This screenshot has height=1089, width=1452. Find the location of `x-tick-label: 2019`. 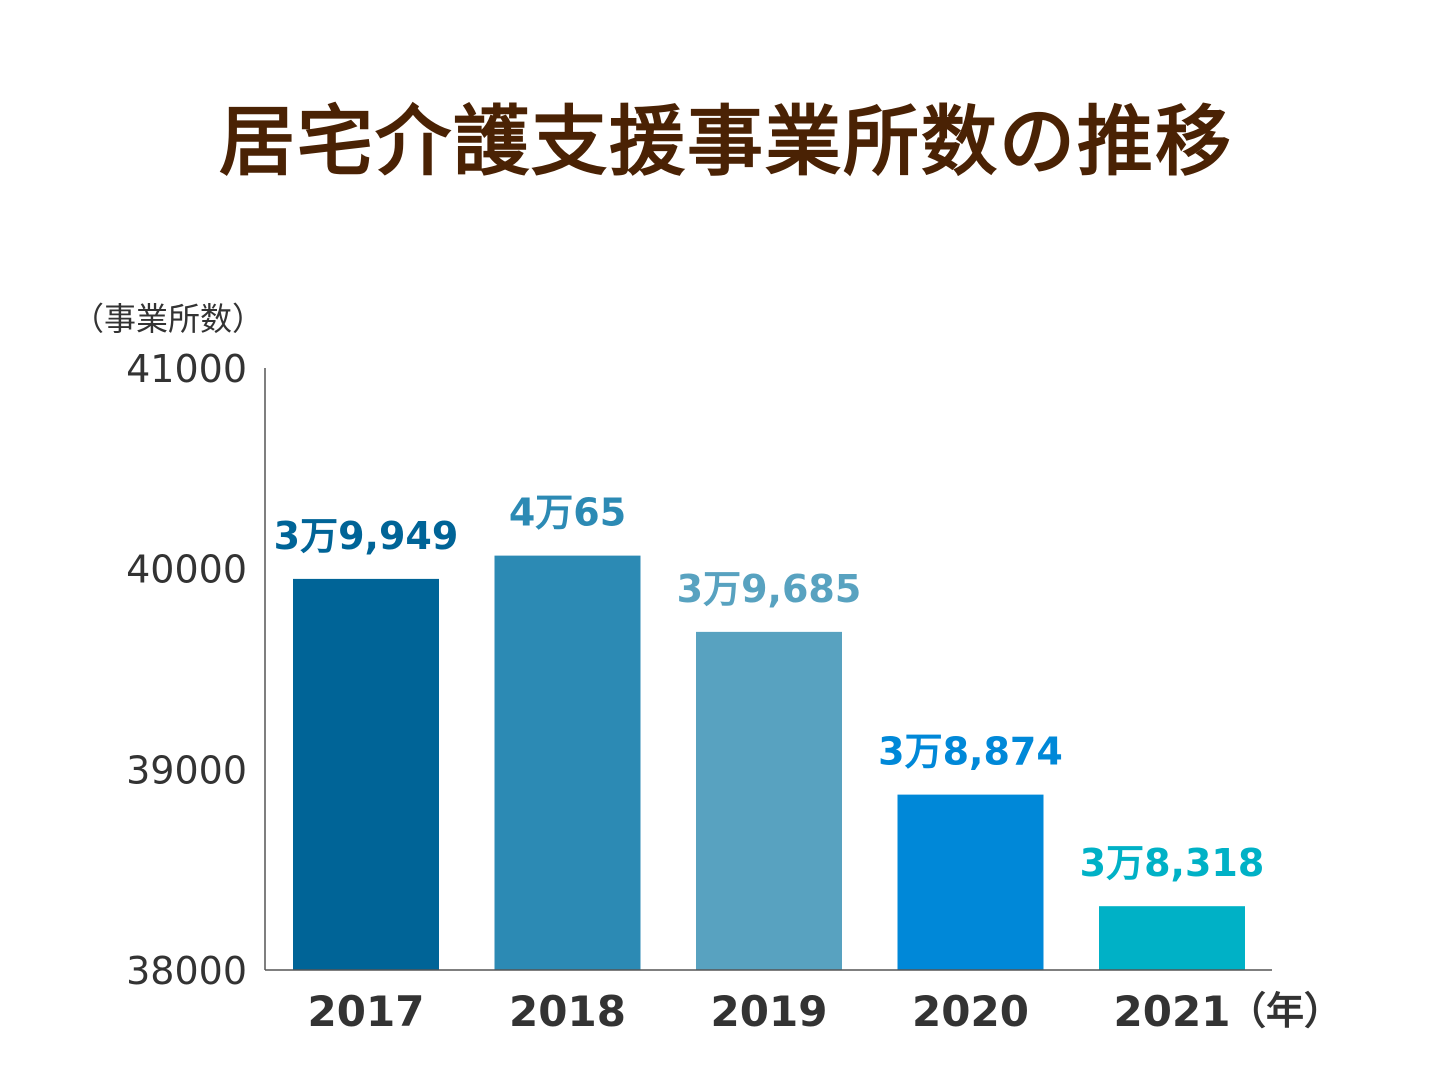

x-tick-label: 2019 is located at coordinates (769, 1011).